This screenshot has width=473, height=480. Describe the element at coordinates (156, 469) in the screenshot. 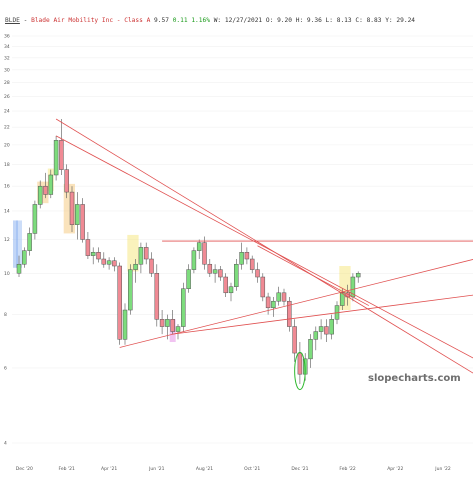

I see `x-tick-label: Jun '21` at that location.